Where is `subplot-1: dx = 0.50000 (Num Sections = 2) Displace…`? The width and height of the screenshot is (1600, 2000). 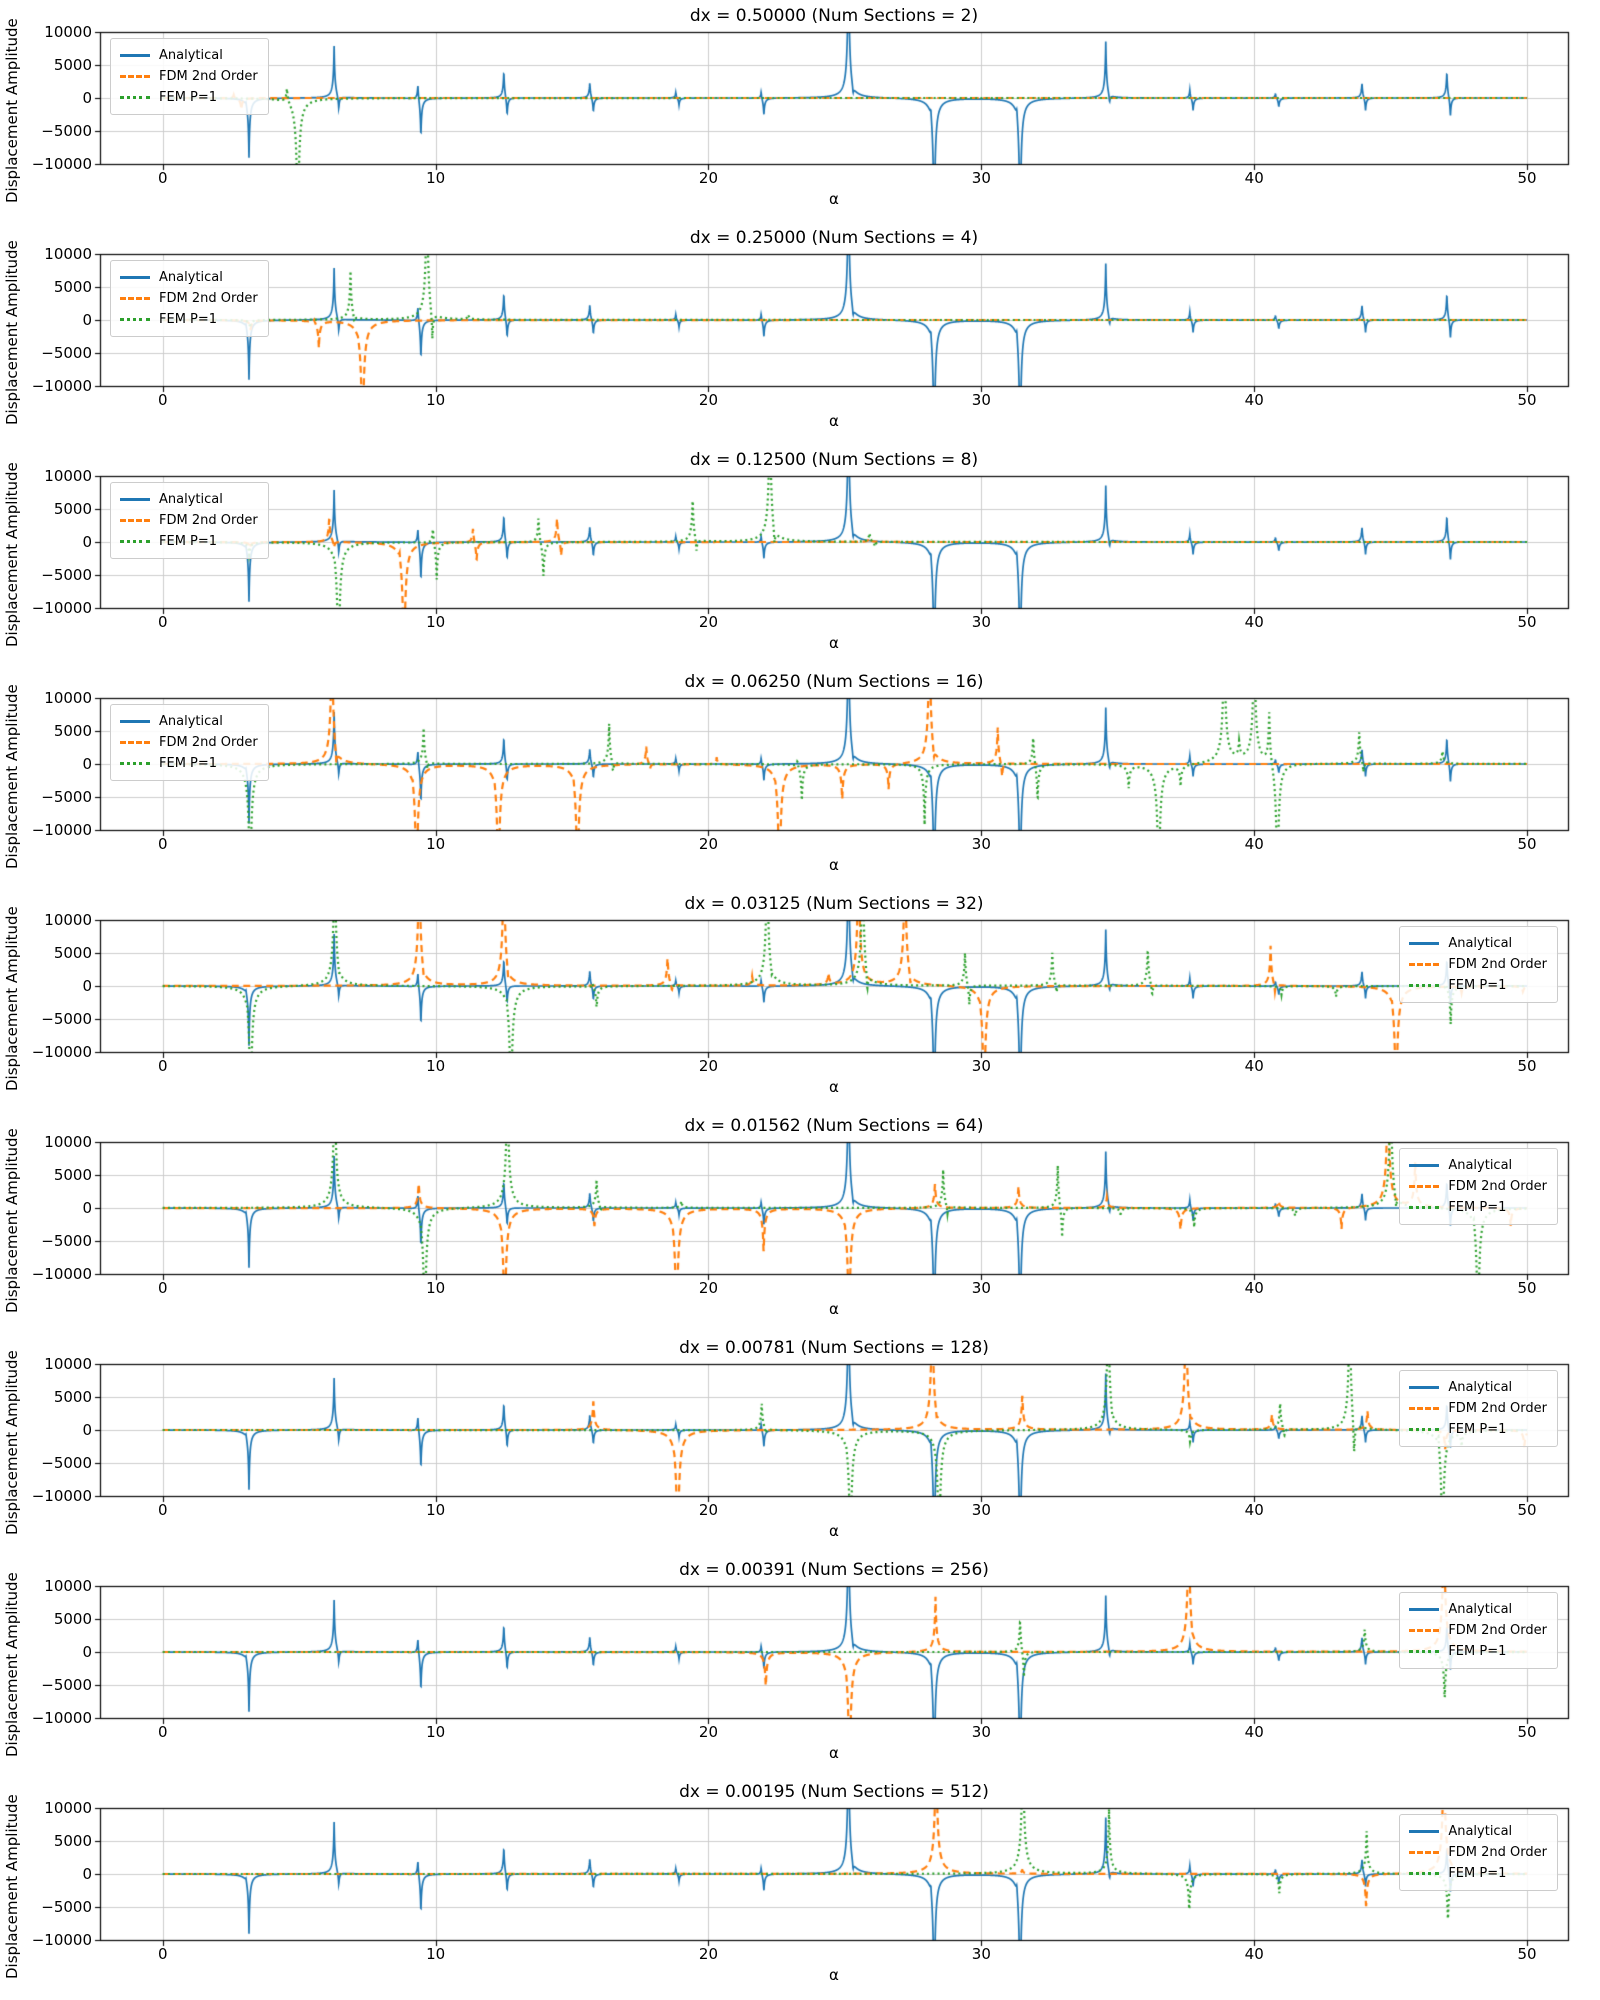 subplot-1: dx = 0.50000 (Num Sections = 2) Displace… is located at coordinates (800, 111).